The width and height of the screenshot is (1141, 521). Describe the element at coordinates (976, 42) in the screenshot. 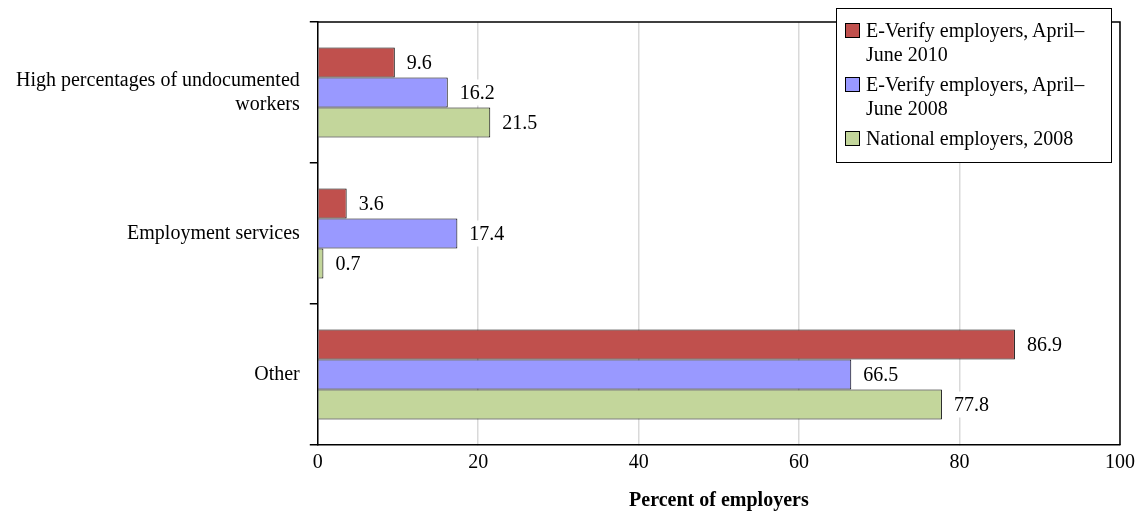

I see `legend-label: E-Verify employers, April–June 2010` at that location.